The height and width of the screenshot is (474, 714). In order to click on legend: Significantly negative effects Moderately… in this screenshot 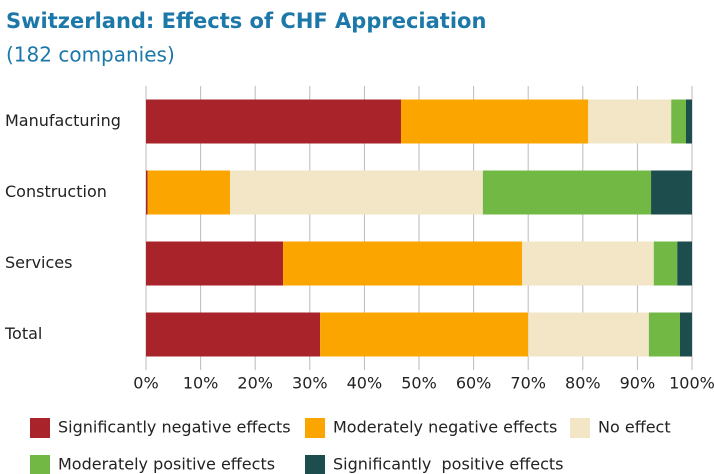, I will do `click(350, 446)`.